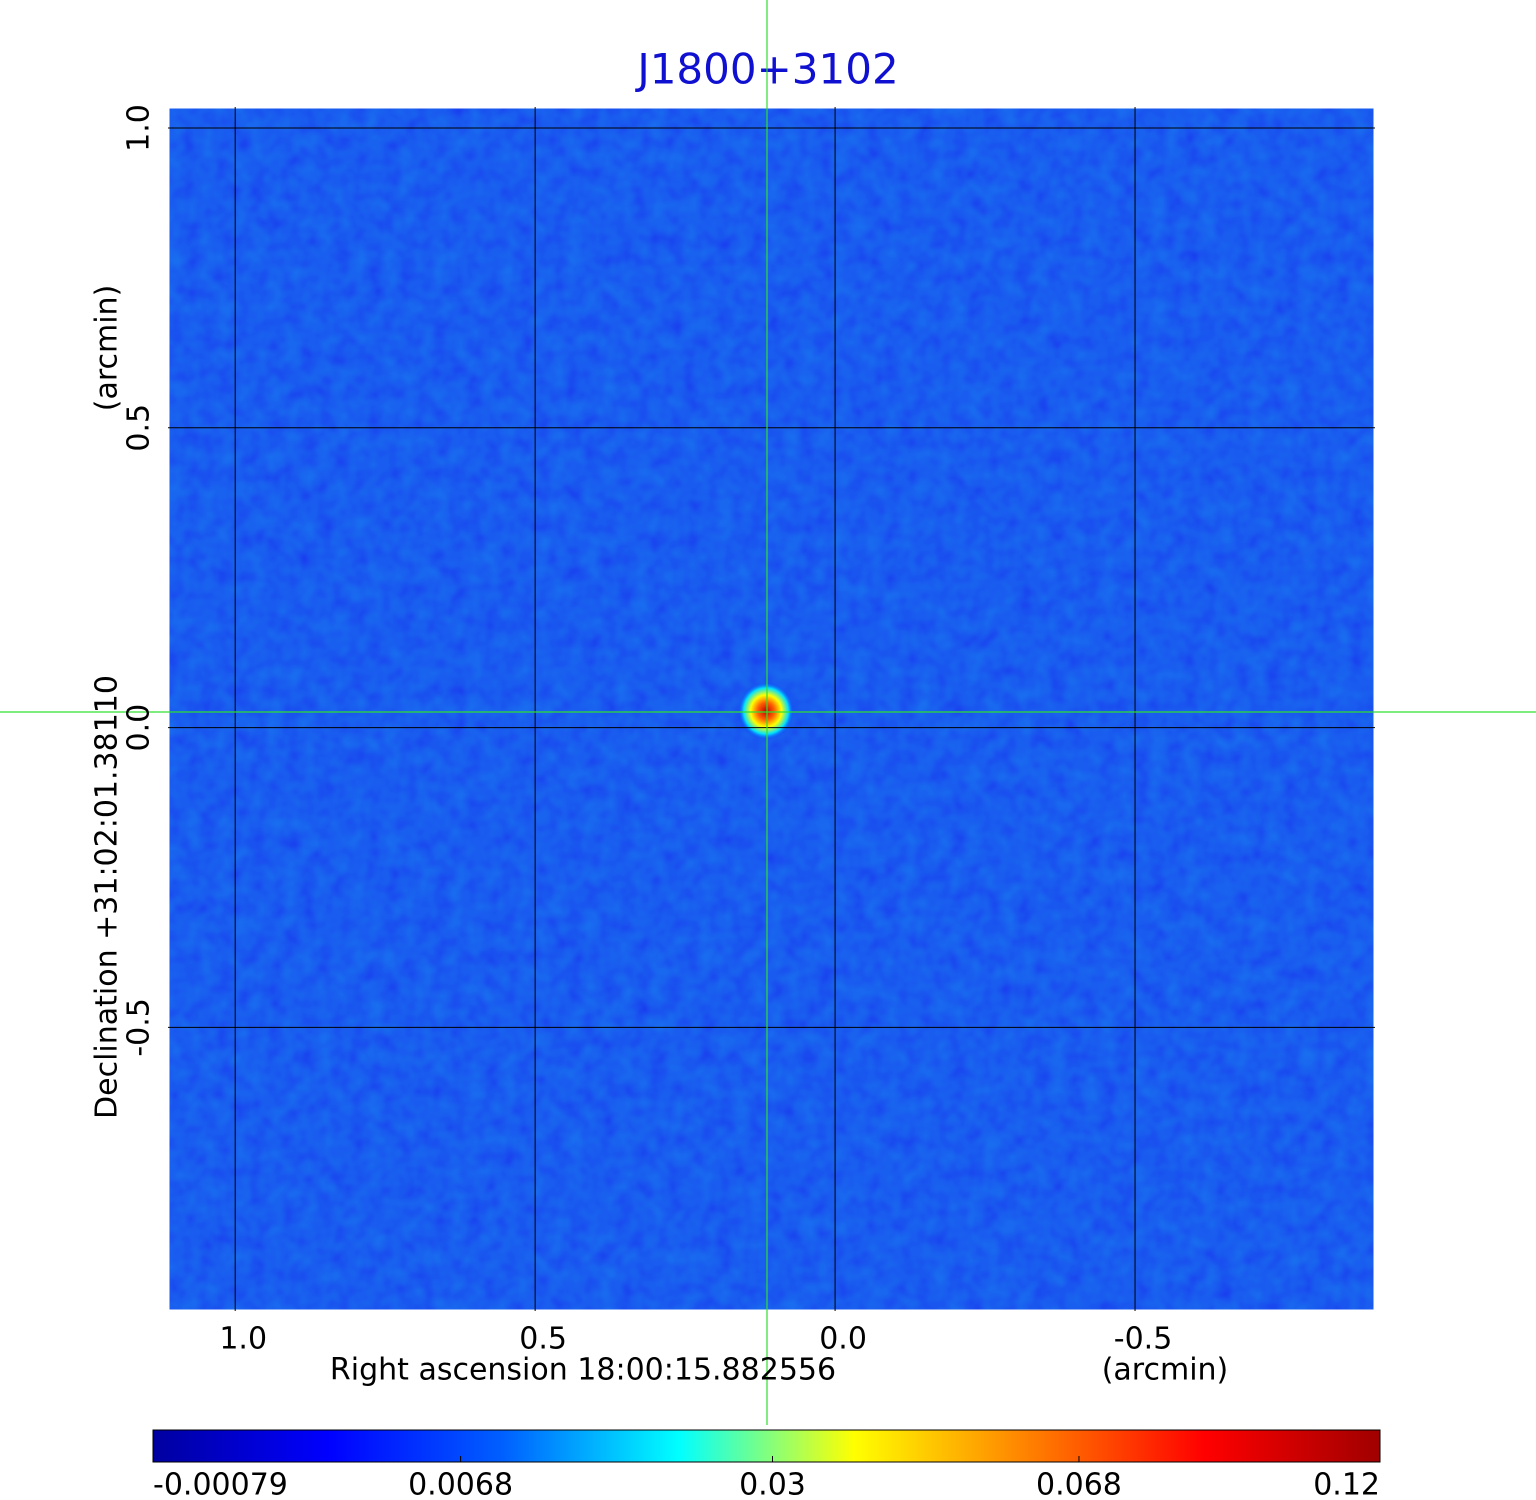 This screenshot has width=1536, height=1500. What do you see at coordinates (1143, 1339) in the screenshot?
I see `x-tick-label: -0.5` at bounding box center [1143, 1339].